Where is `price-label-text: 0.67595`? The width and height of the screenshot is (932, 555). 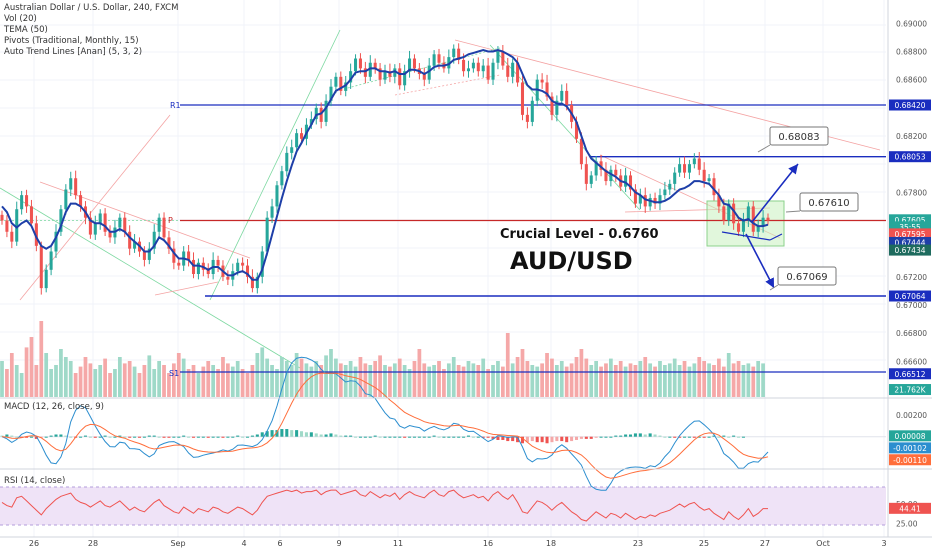 price-label-text: 0.67595 is located at coordinates (909, 234).